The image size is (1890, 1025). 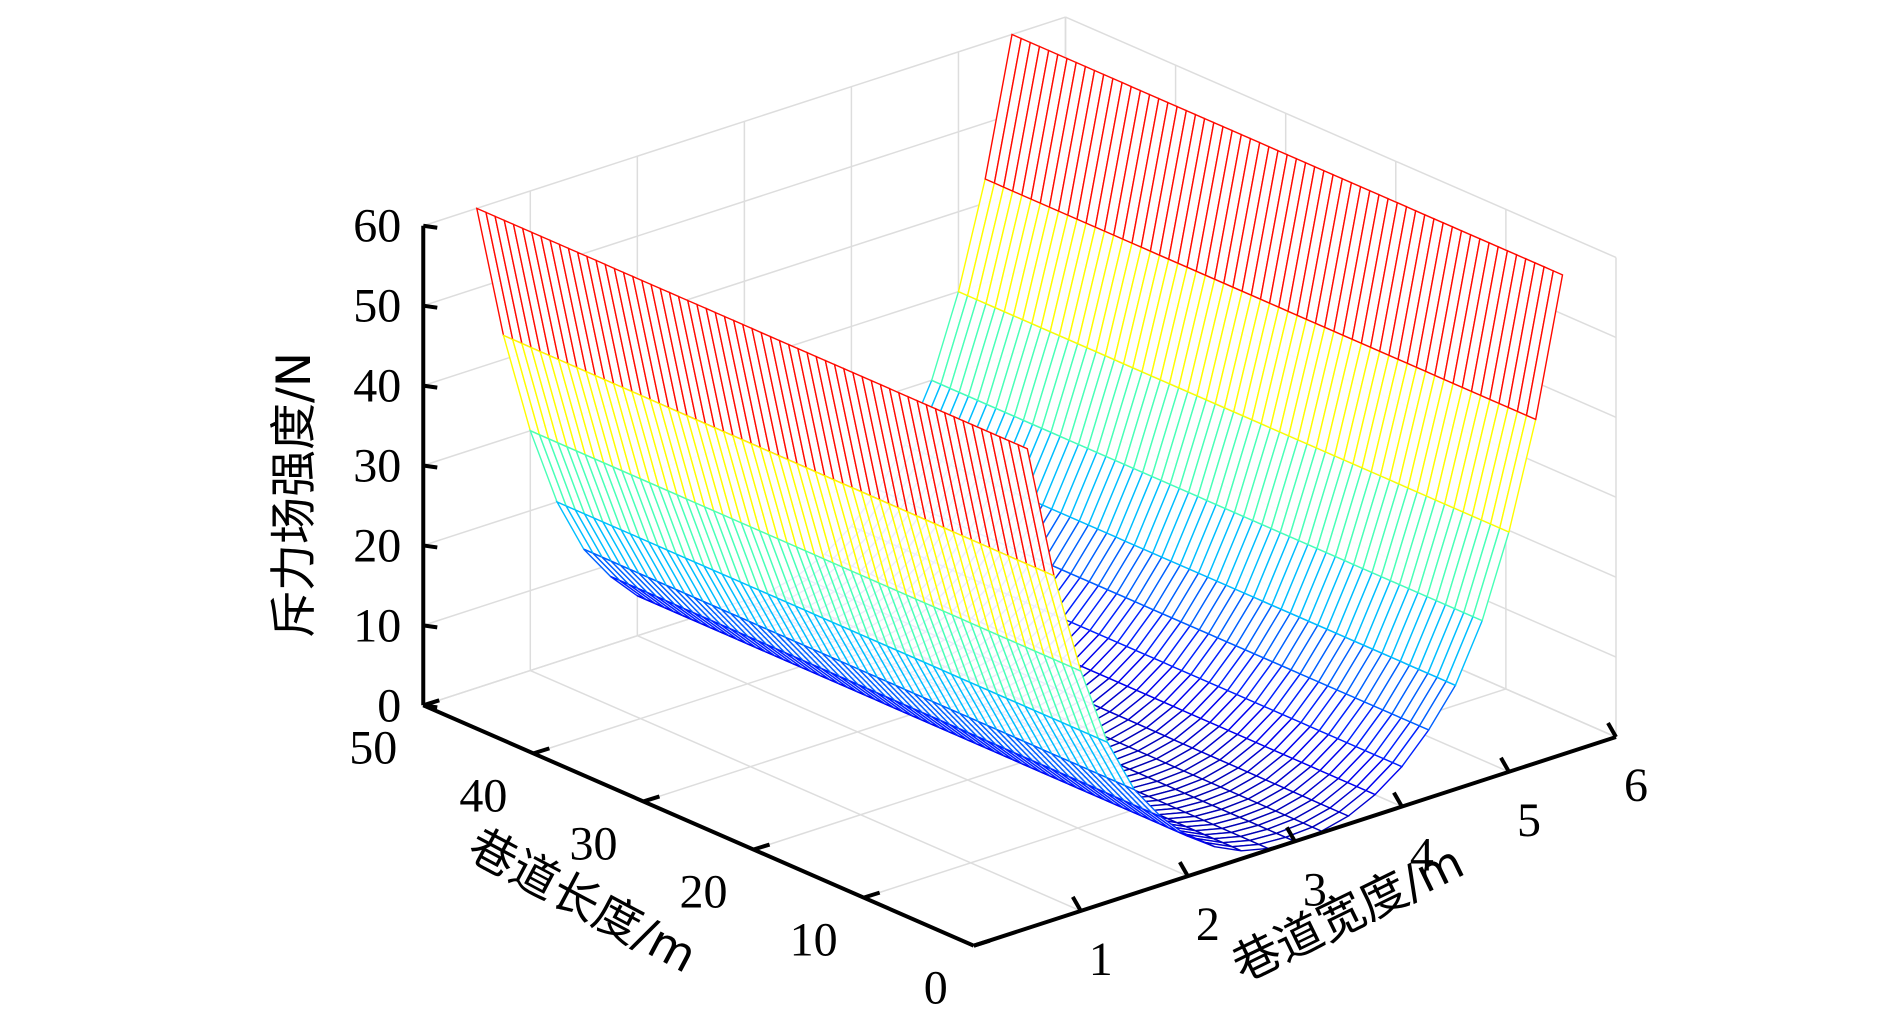 I want to click on x-tick-label: 4, so click(x=1422, y=855).